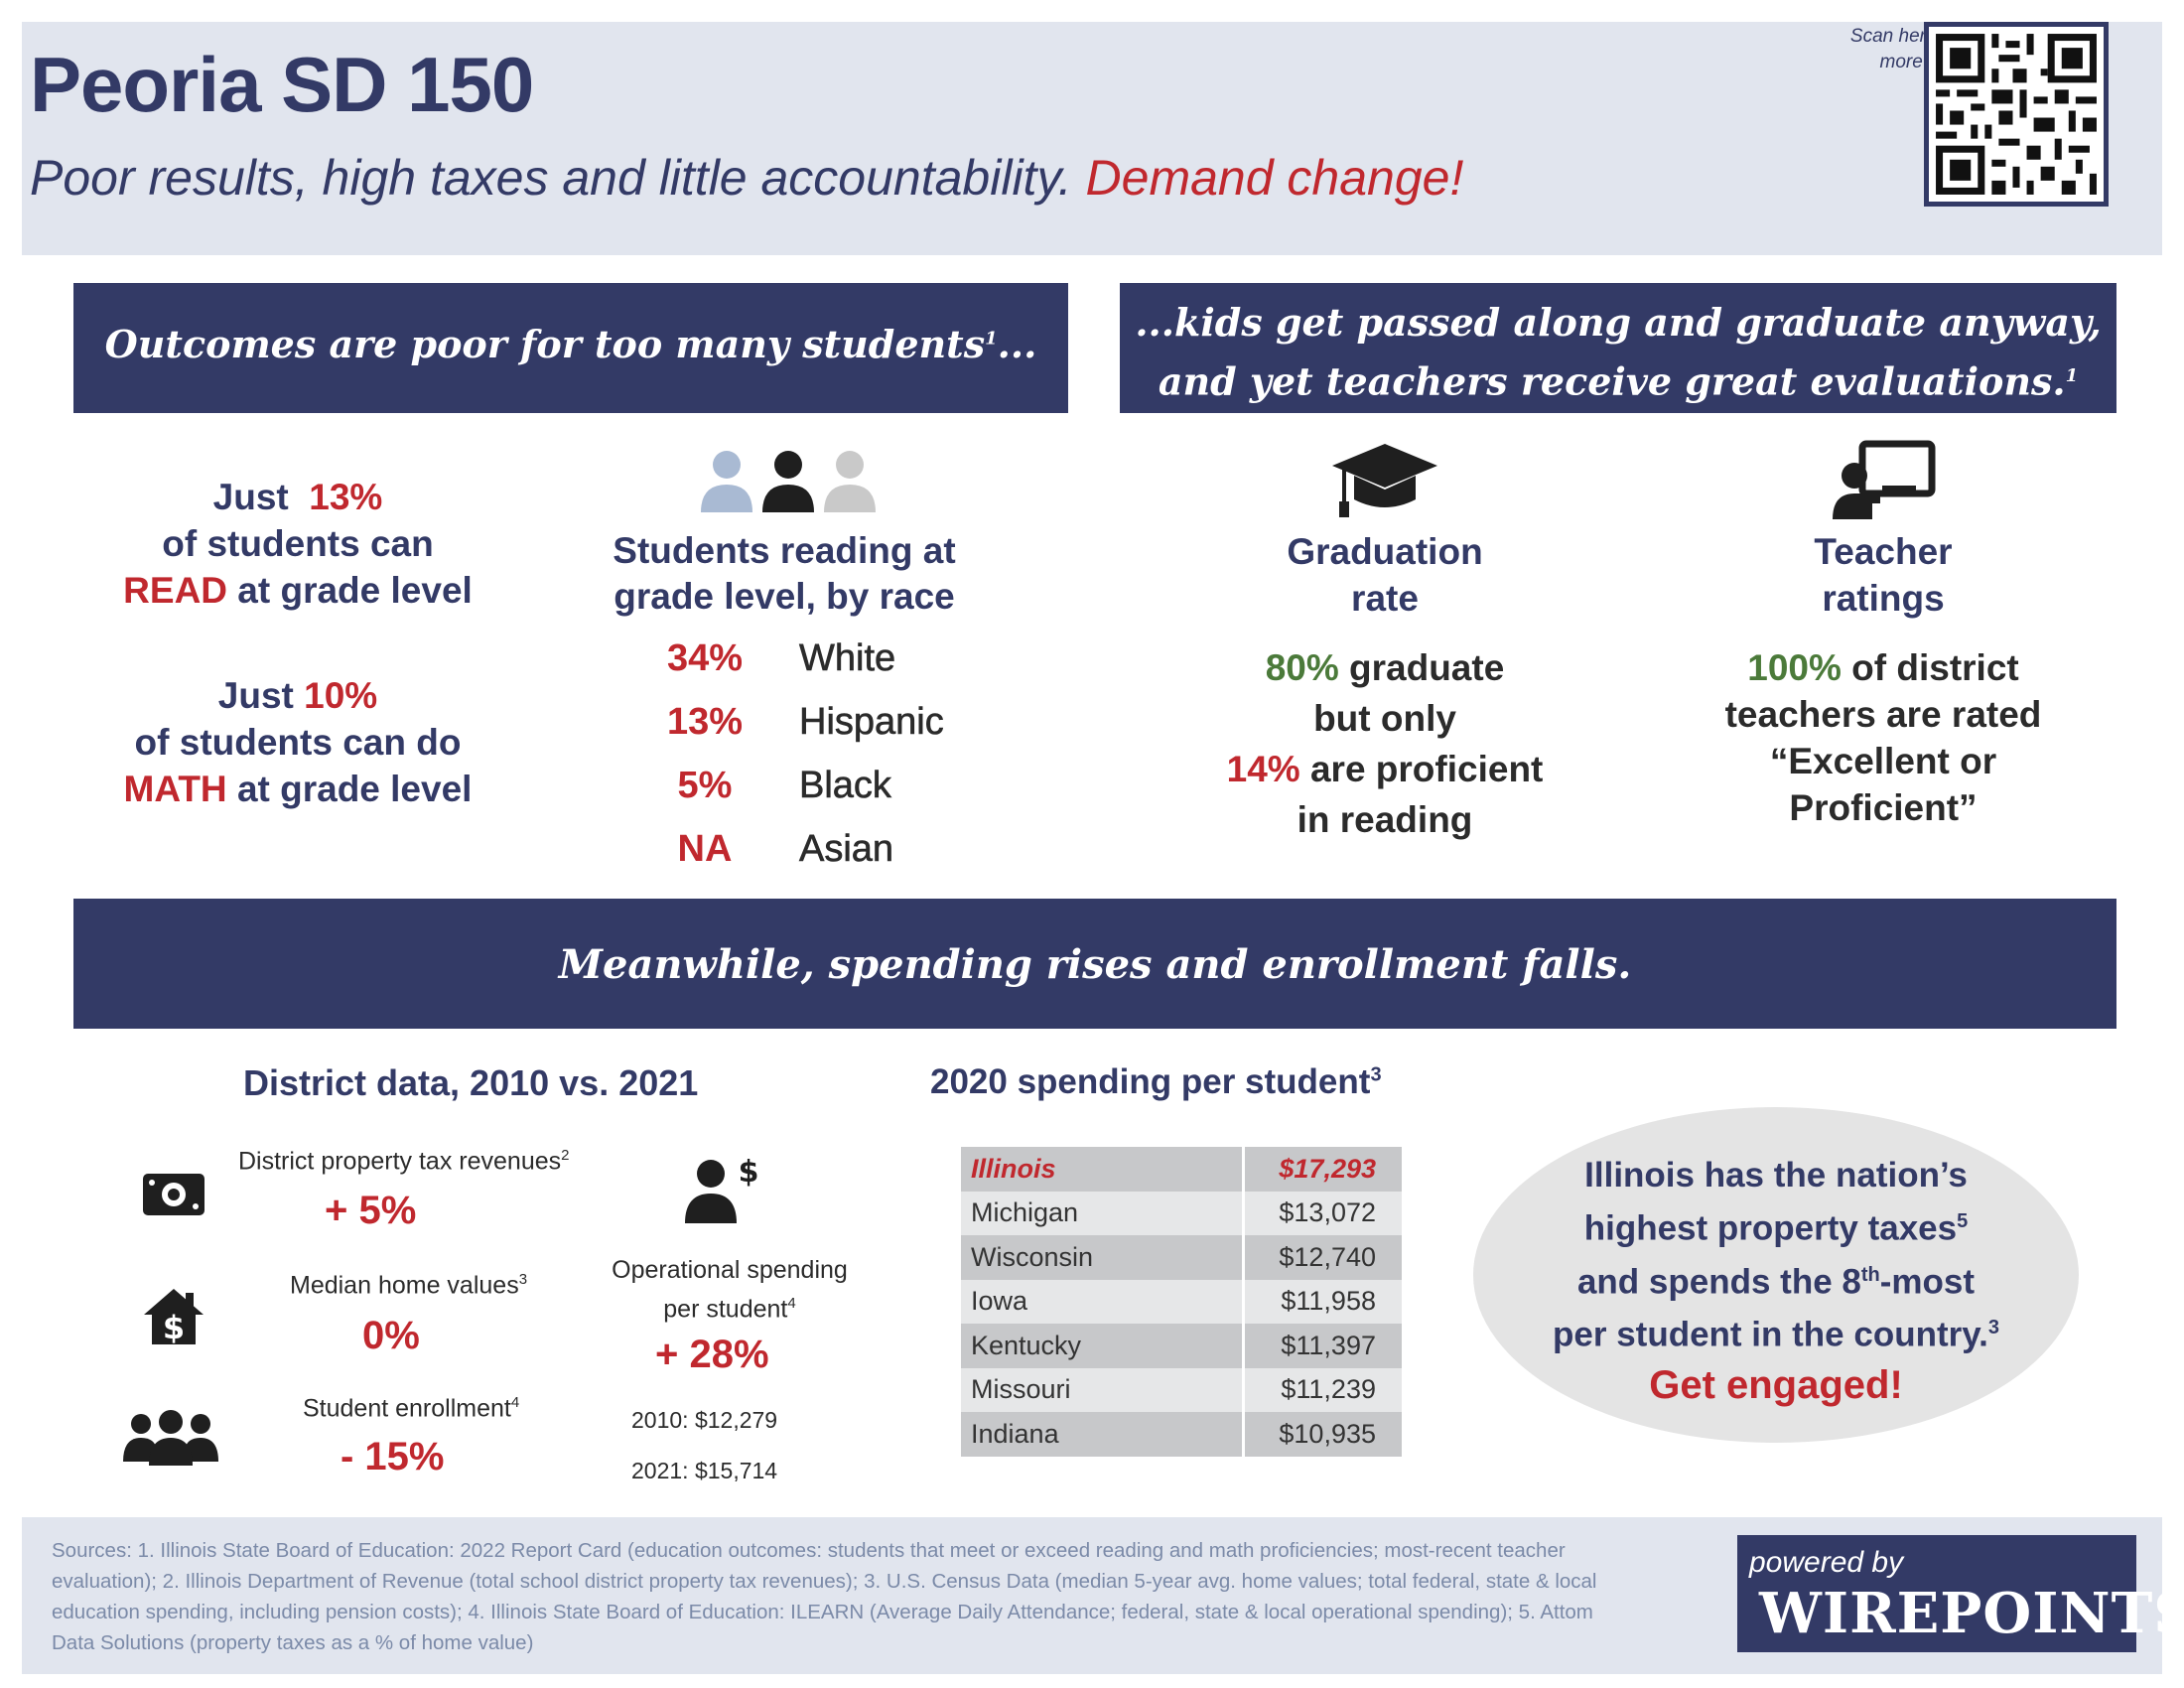 The height and width of the screenshot is (1688, 2184). I want to click on table-row: Missouri $11,239, so click(1181, 1389).